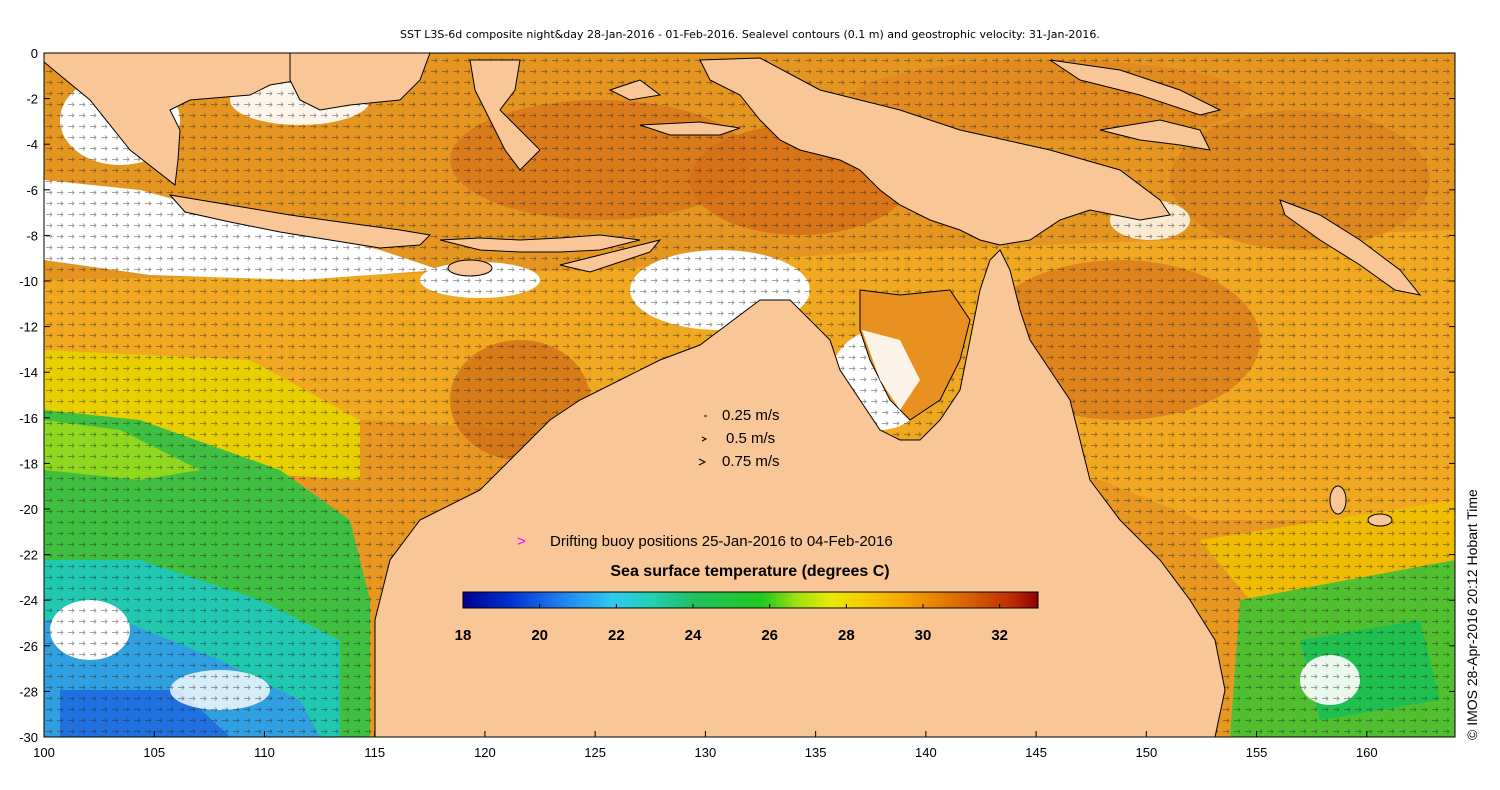  What do you see at coordinates (750, 600) in the screenshot?
I see `colorbar-gradient` at bounding box center [750, 600].